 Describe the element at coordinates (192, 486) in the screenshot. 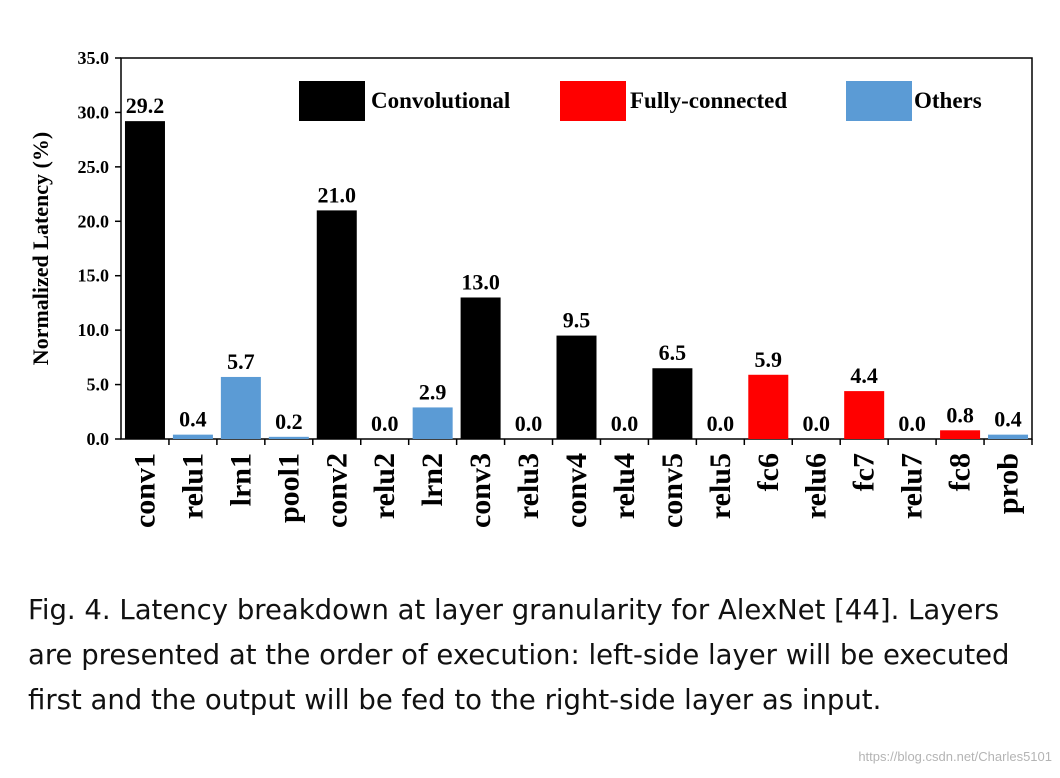

I see `category-label-relu1: relu1` at that location.